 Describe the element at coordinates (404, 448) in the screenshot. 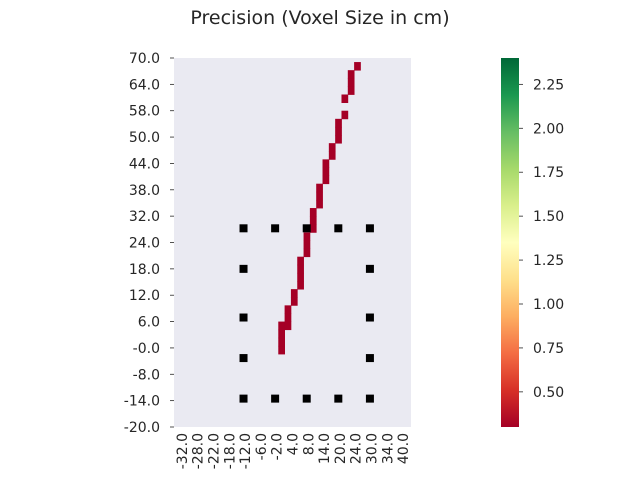

I see `x-tick-label: 40.0` at that location.